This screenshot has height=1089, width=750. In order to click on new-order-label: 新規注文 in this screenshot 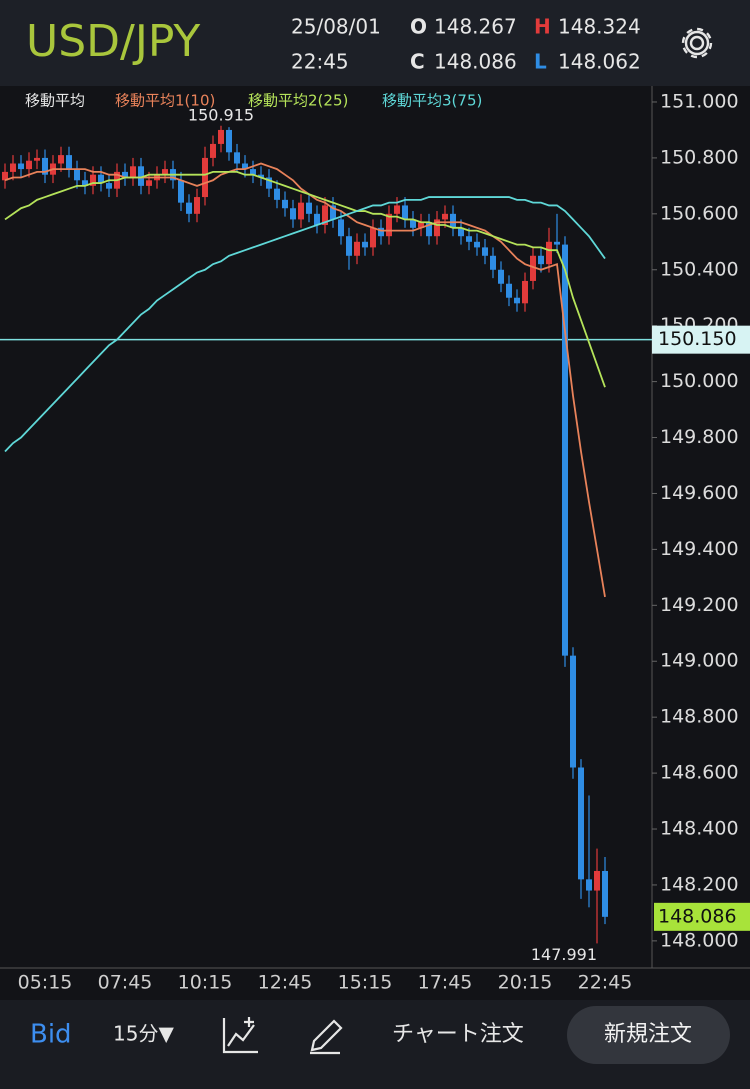, I will do `click(648, 1034)`.